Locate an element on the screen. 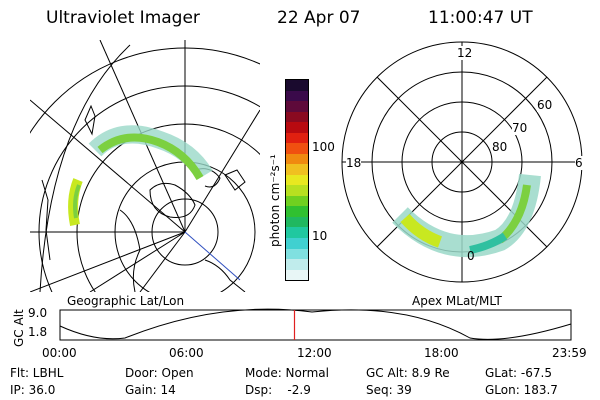  mlat-label-60: 60 is located at coordinates (545, 105).